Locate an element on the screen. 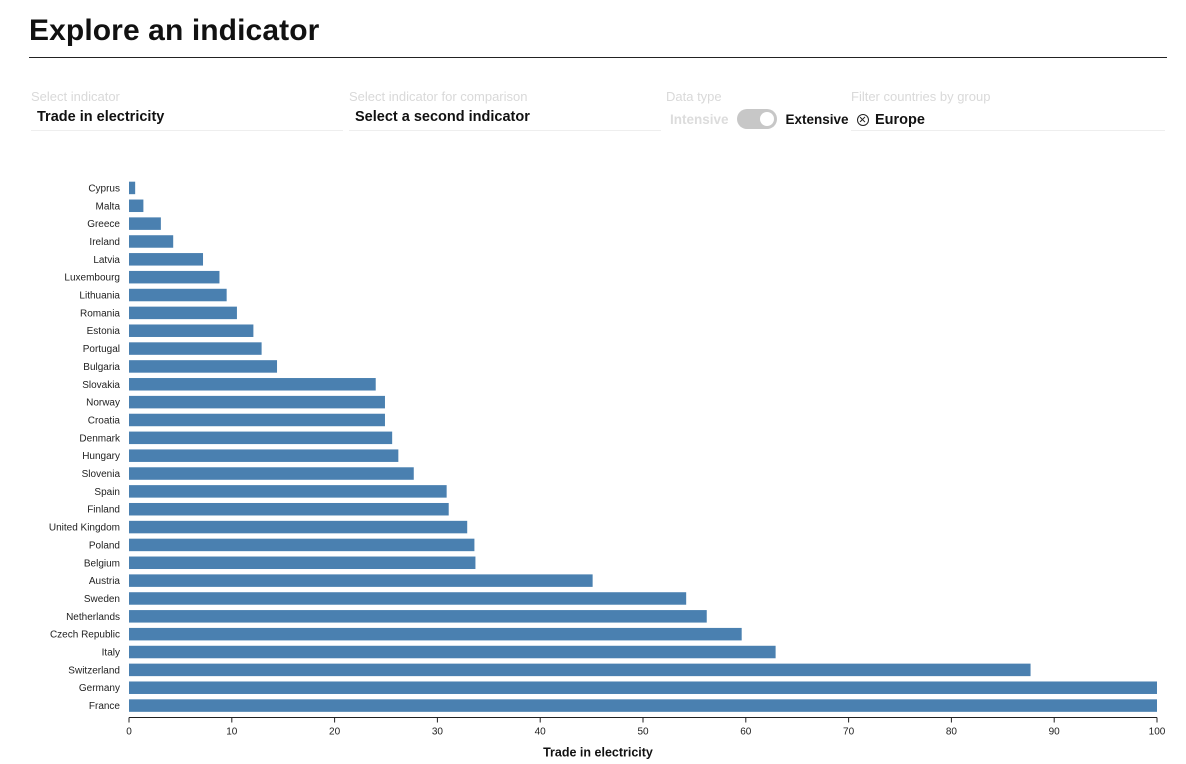 The height and width of the screenshot is (764, 1186). comparison-select-value: Select a second indicator is located at coordinates (442, 117).